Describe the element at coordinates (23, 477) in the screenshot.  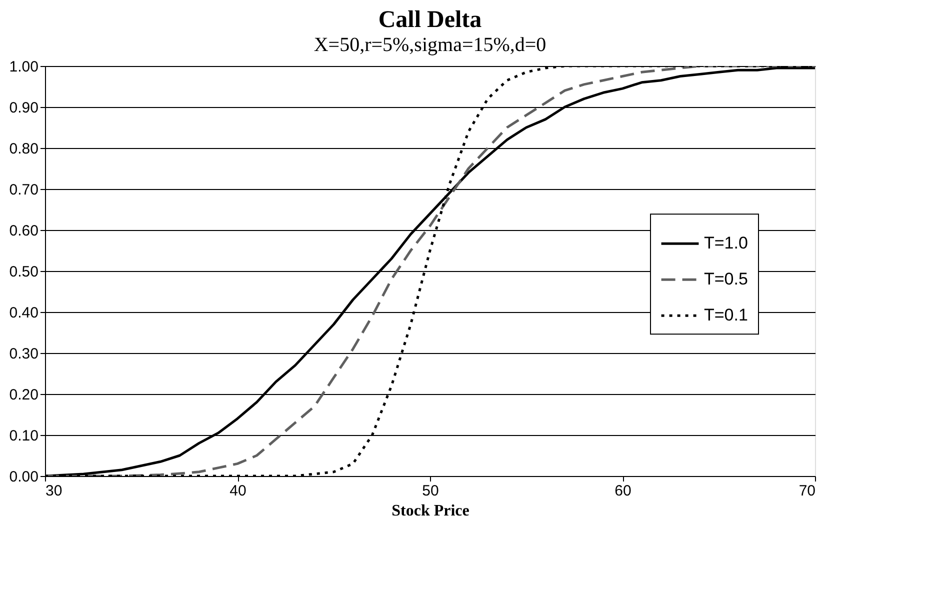
I see `y-tick-label: 0.00` at that location.